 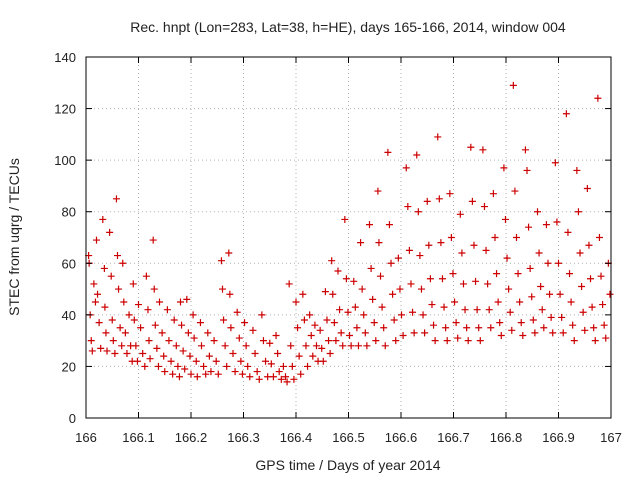 I want to click on y-tick-label: 120, so click(x=65, y=109).